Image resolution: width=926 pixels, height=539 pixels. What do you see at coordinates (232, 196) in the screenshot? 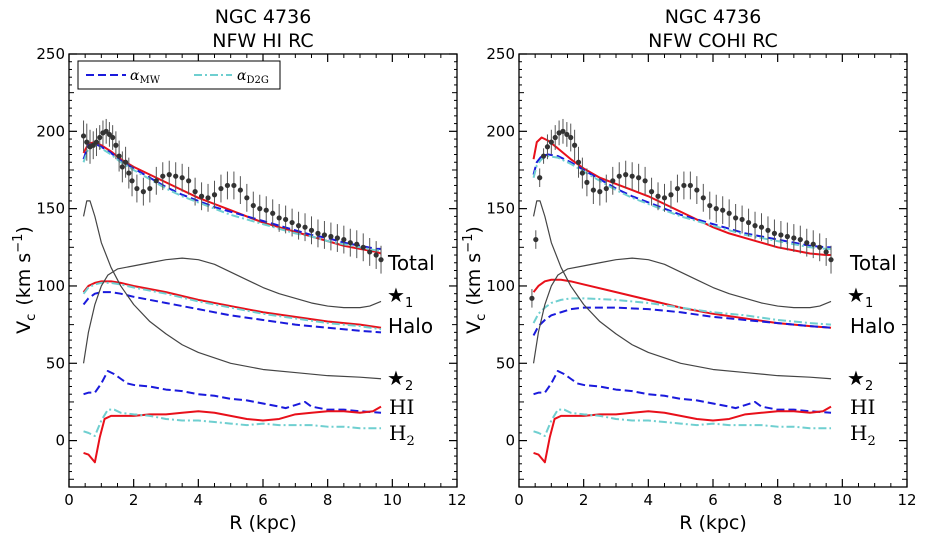
I see `left-series-total-dash-line` at bounding box center [232, 196].